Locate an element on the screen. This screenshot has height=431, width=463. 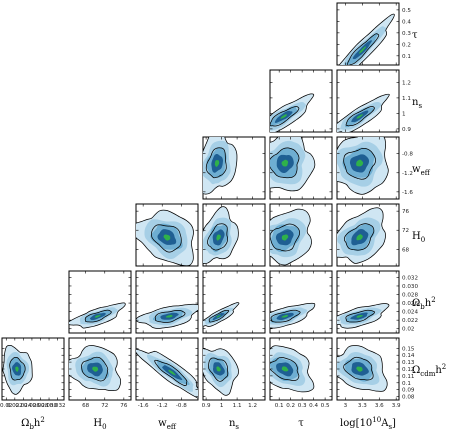
y-tick-label: 0.08 is located at coordinates (408, 398).